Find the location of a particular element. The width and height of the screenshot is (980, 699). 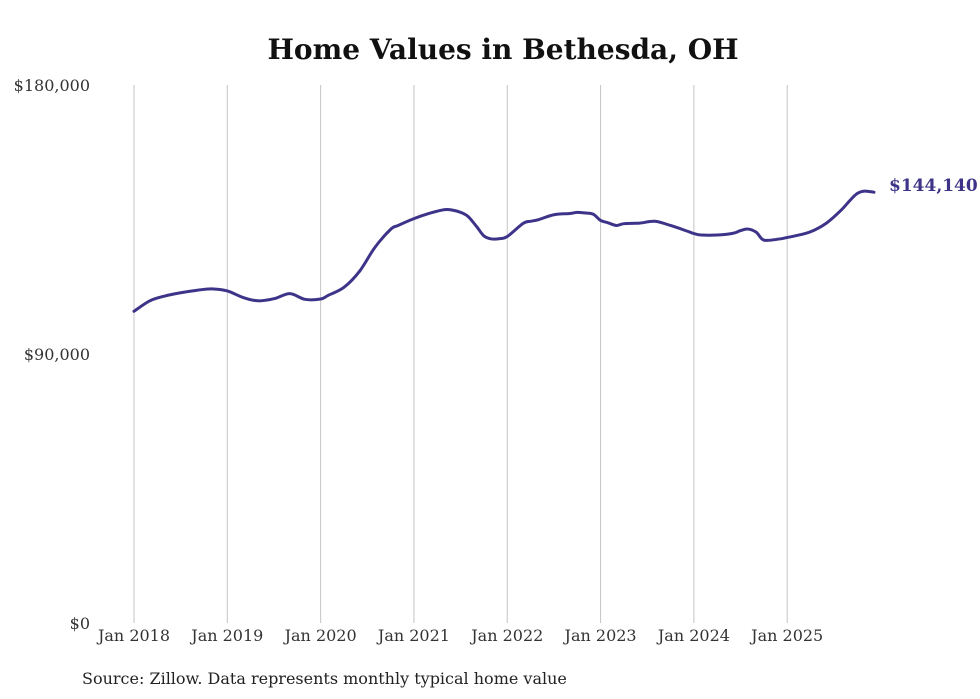

y-tick-label: $180,000 is located at coordinates (52, 85).